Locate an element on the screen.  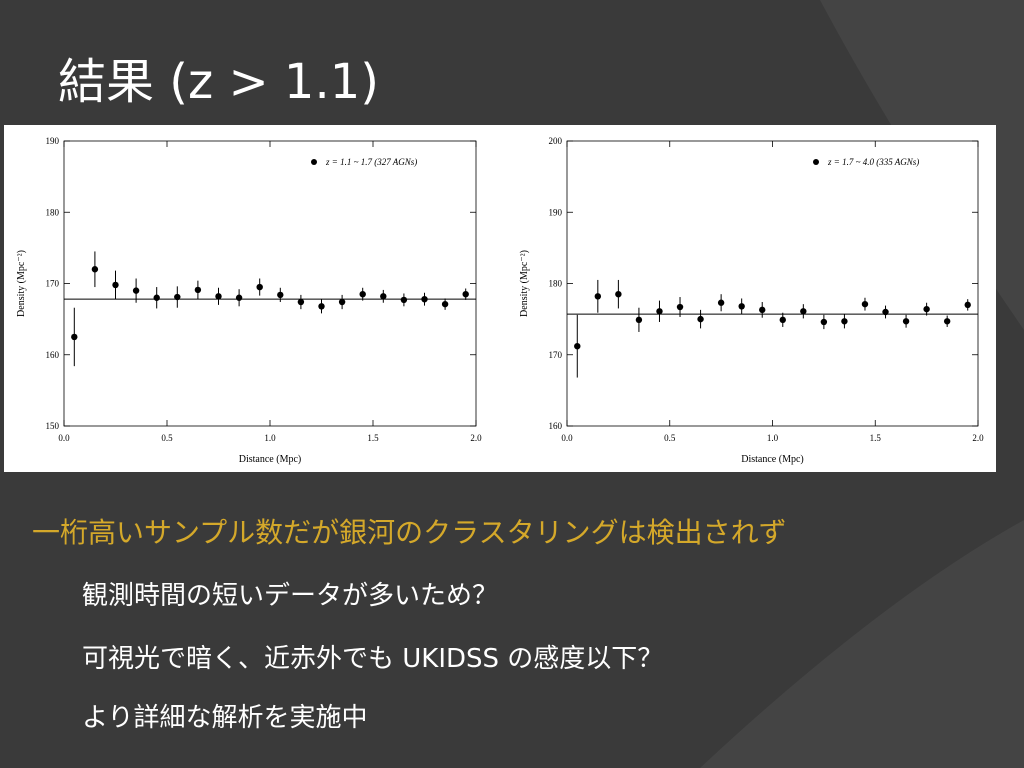
bullet: 一桁高いサンプル数だが銀河のクラスタリングは検出されず is located at coordinates (409, 532).